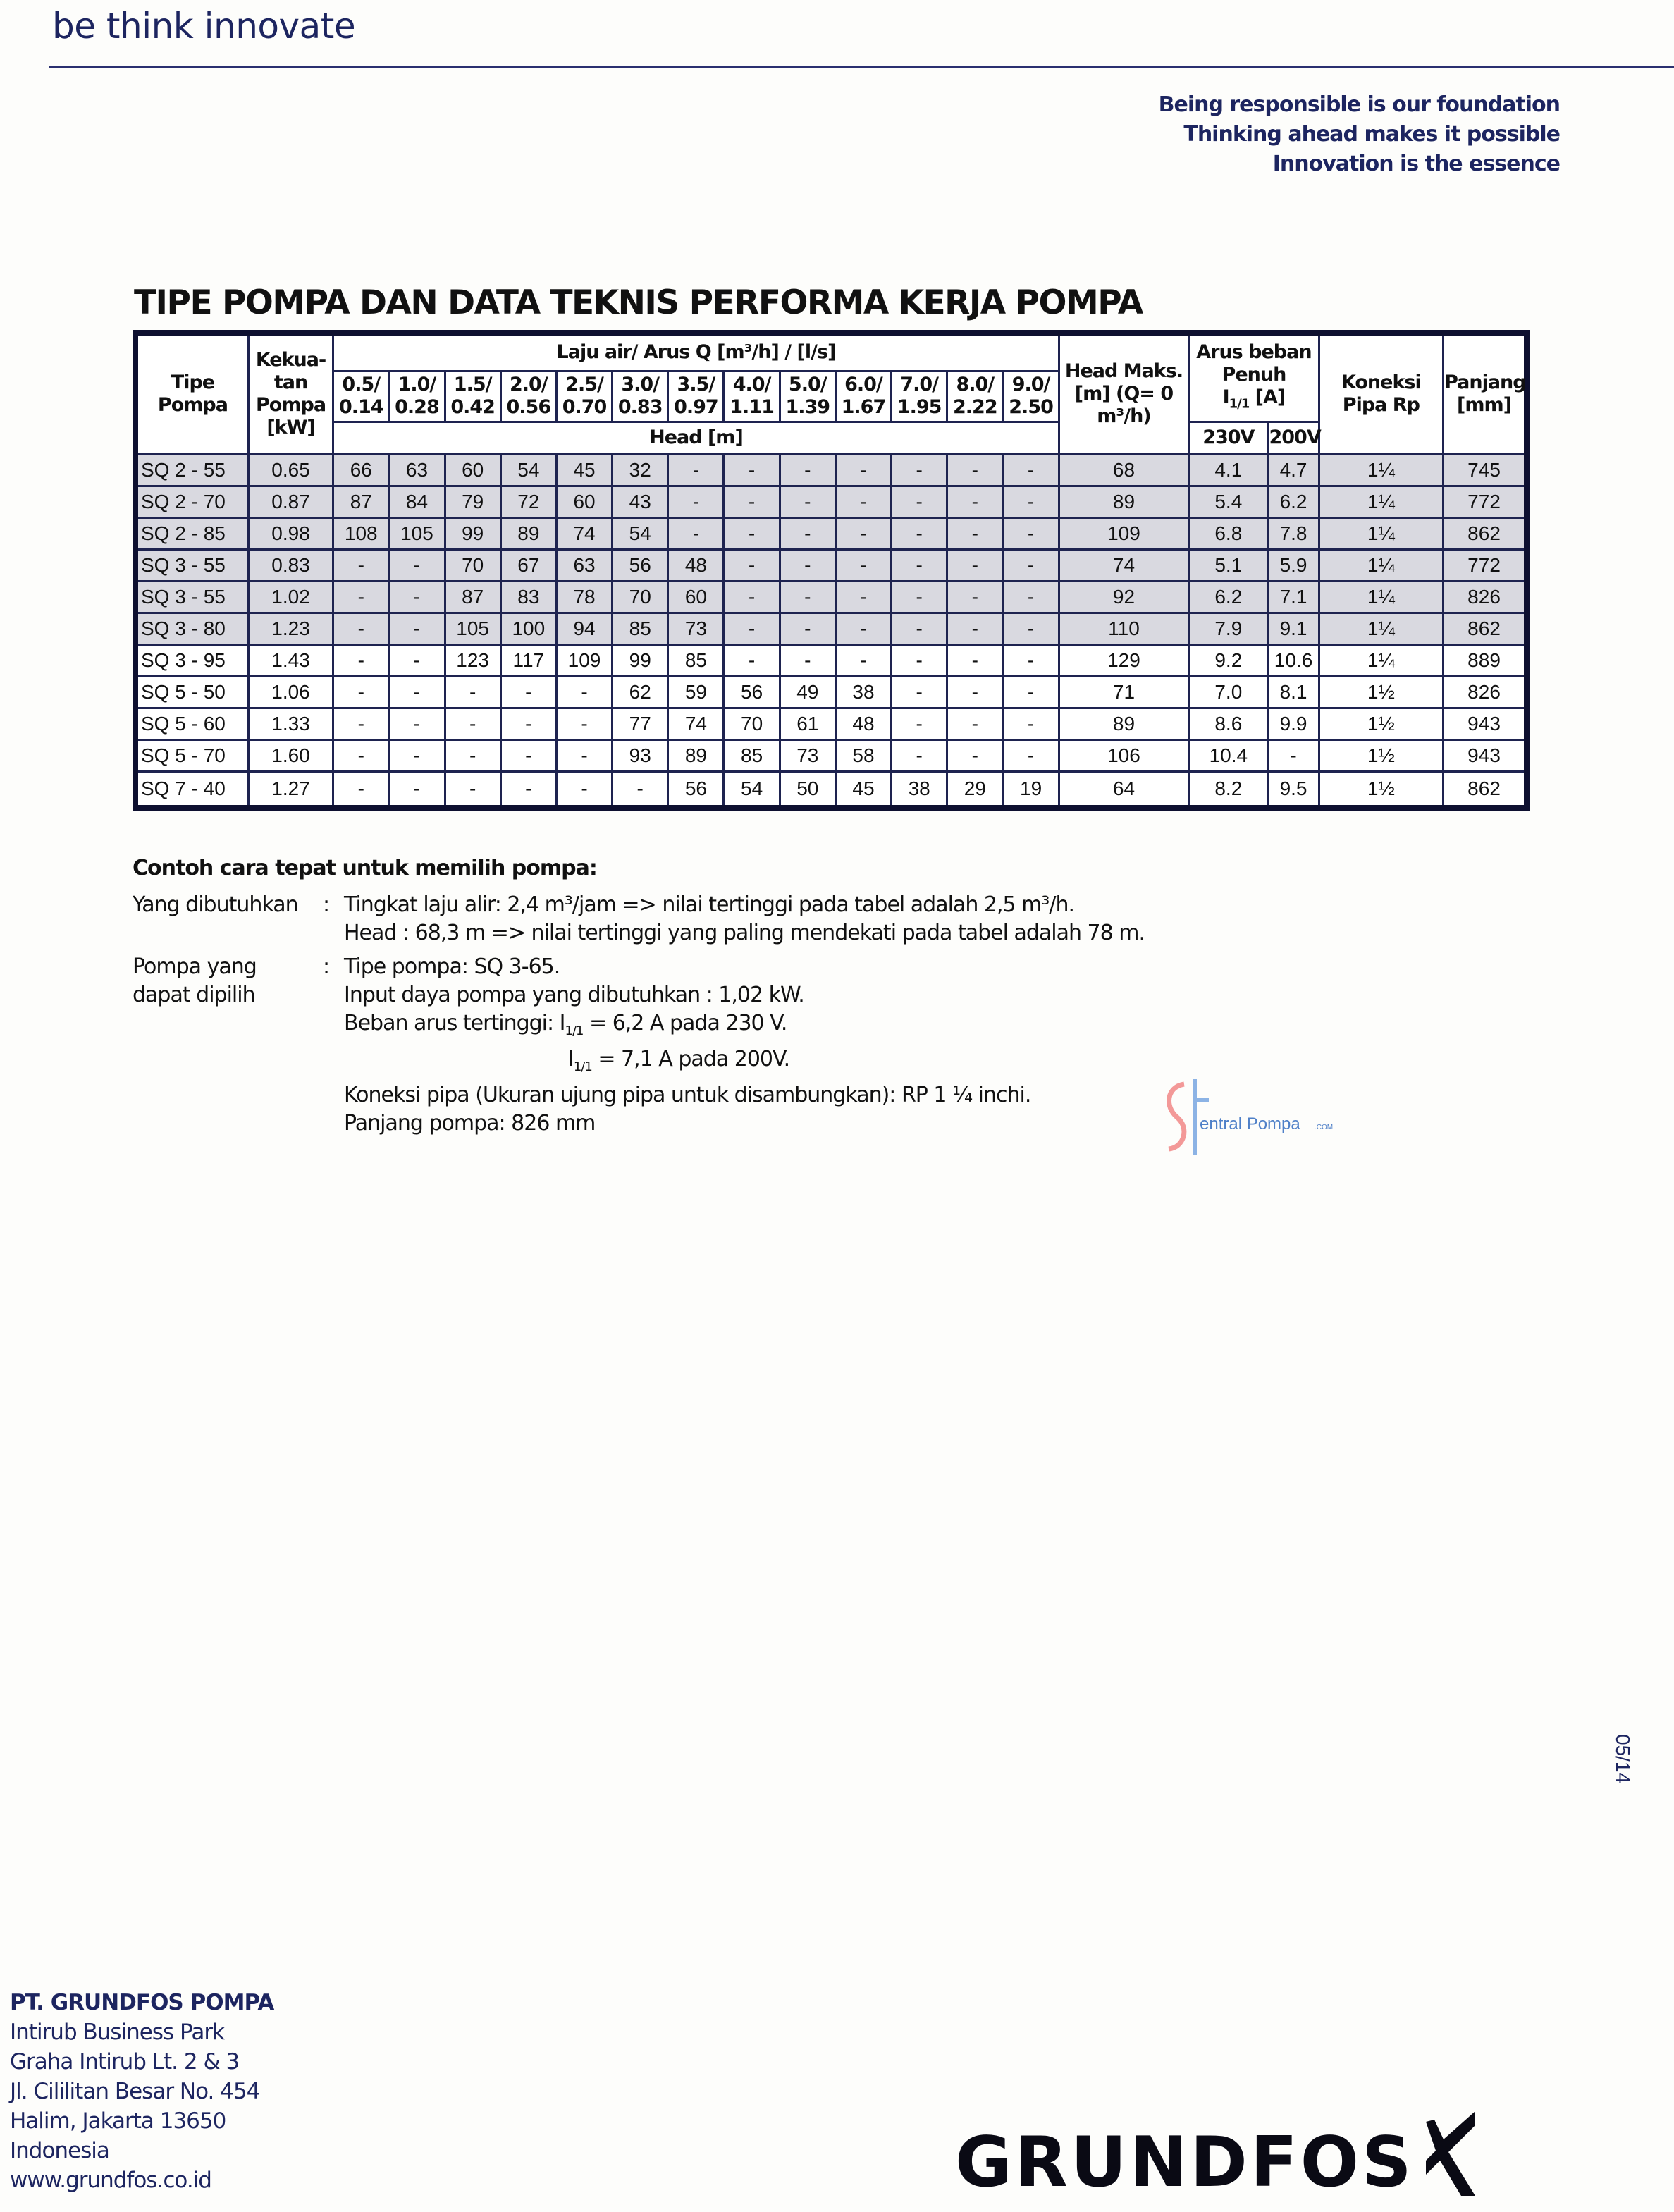 This screenshot has height=2212, width=1674. I want to click on cell-current-230v: 5.4, so click(1228, 501).